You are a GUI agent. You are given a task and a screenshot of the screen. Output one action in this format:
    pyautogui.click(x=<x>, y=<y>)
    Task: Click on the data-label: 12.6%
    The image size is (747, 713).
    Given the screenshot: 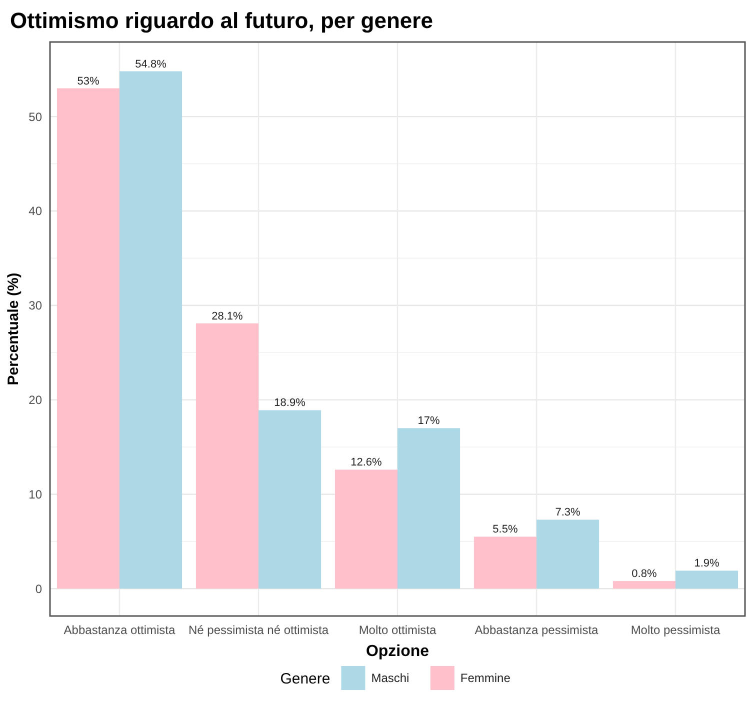 What is the action you would take?
    pyautogui.click(x=366, y=462)
    